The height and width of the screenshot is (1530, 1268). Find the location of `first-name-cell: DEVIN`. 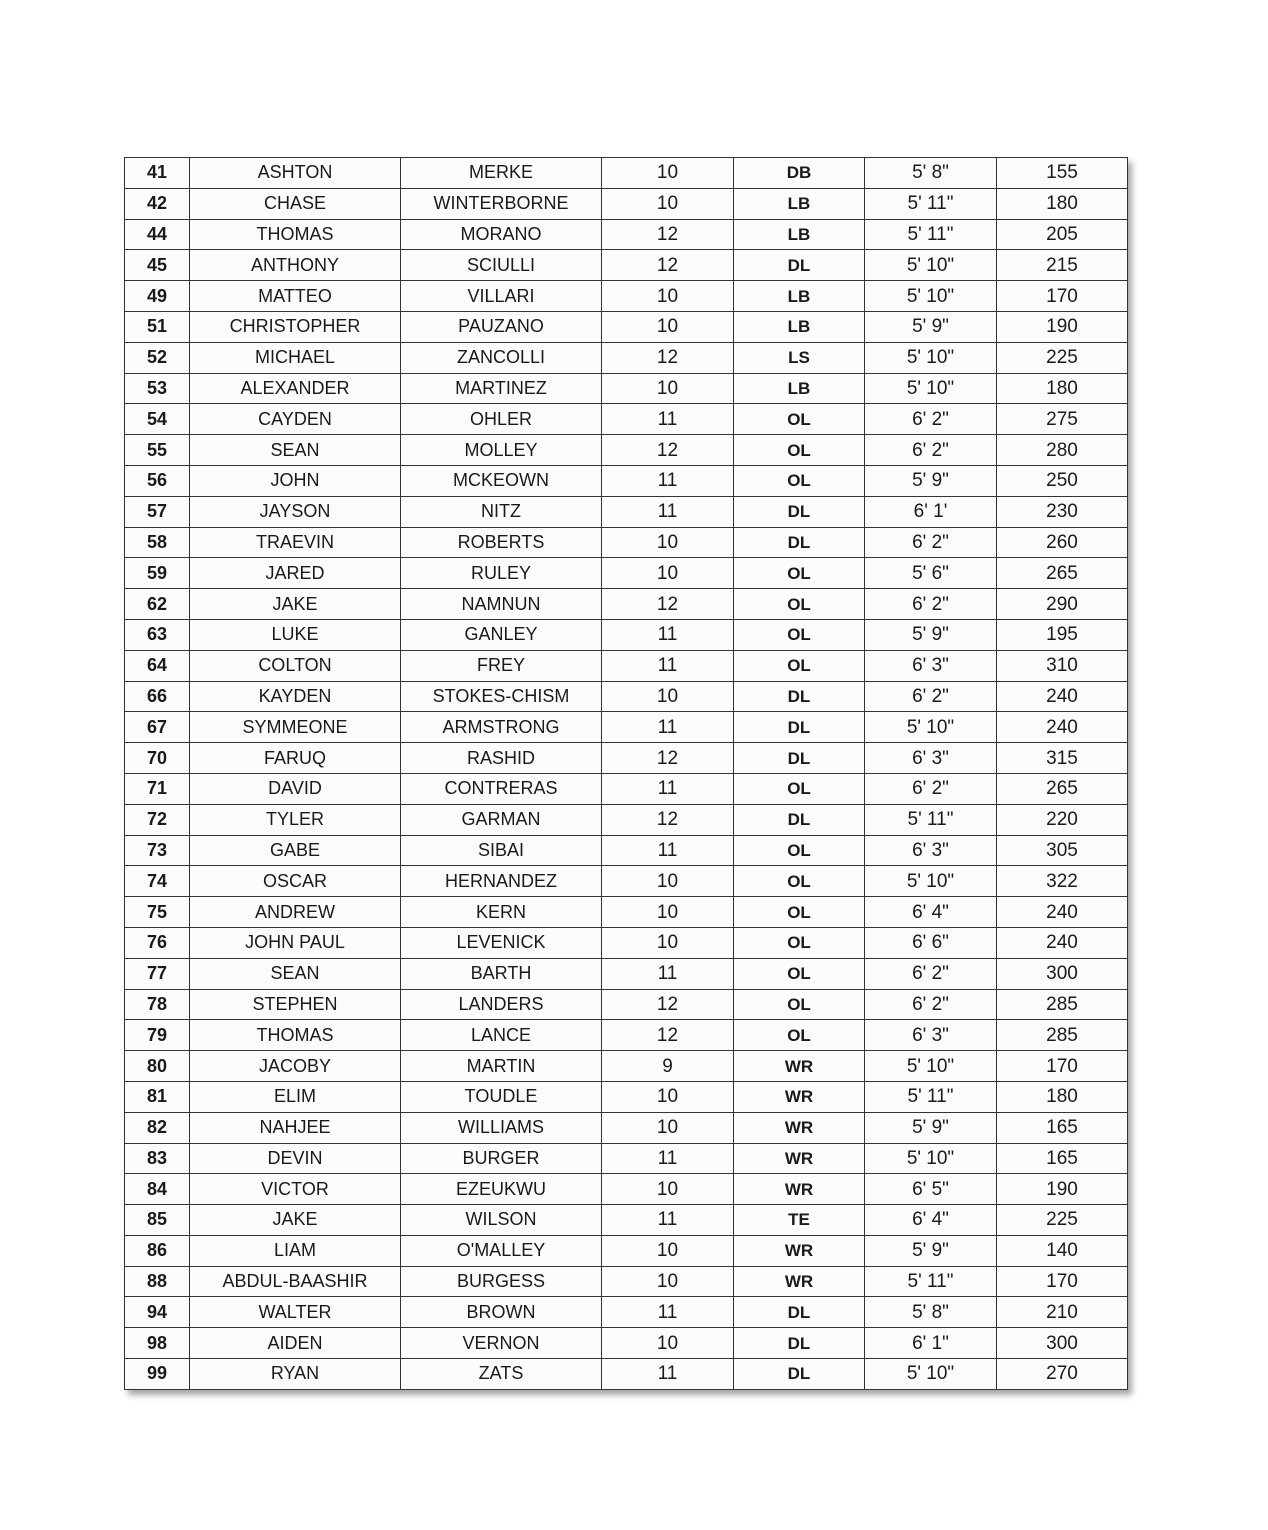

first-name-cell: DEVIN is located at coordinates (295, 1158).